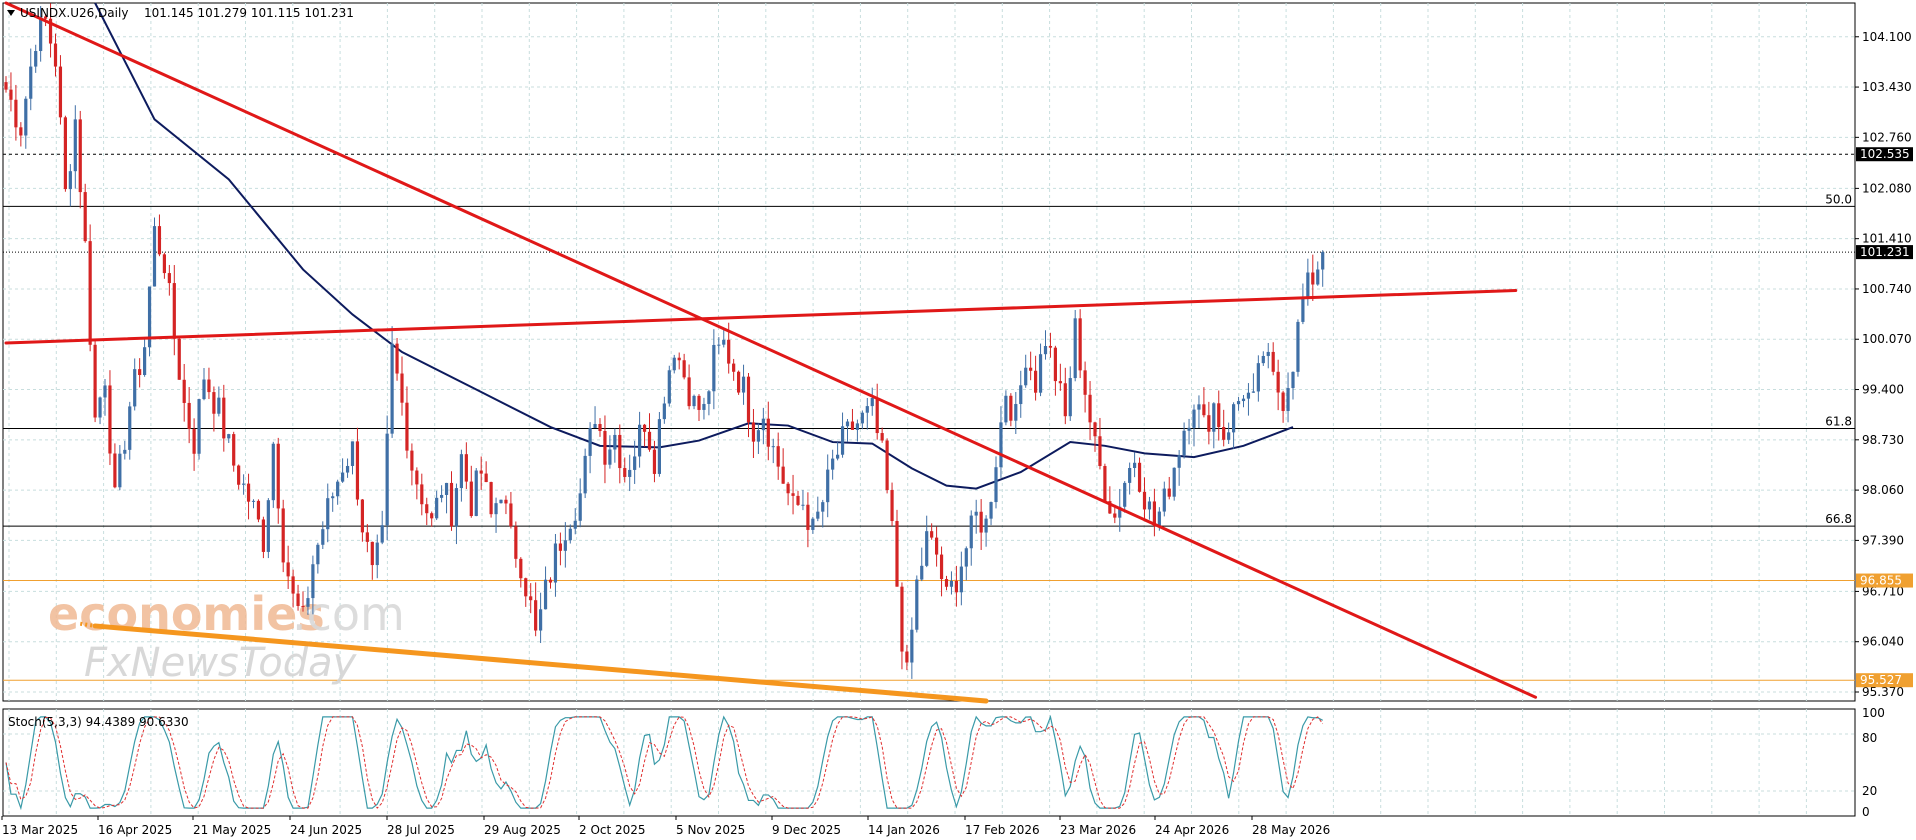  What do you see at coordinates (1883, 591) in the screenshot?
I see `y-tick-label: 96.710` at bounding box center [1883, 591].